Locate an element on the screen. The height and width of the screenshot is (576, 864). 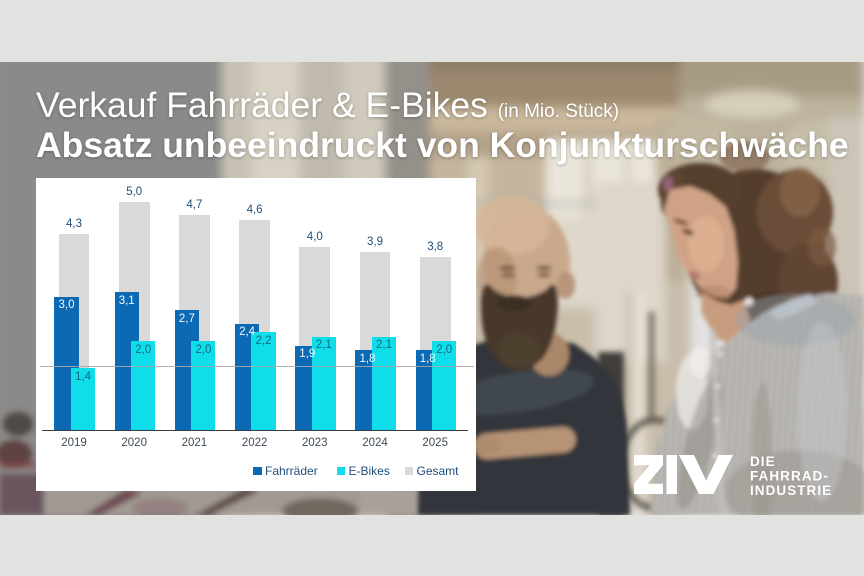
svg-text: DIE is located at coordinates (763, 461).